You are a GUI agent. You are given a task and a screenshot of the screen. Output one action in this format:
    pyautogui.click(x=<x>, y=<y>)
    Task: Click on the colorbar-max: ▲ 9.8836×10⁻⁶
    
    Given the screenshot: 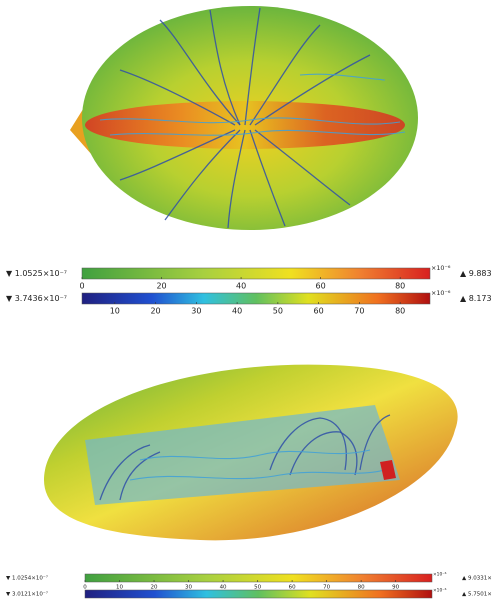 What is the action you would take?
    pyautogui.click(x=476, y=273)
    